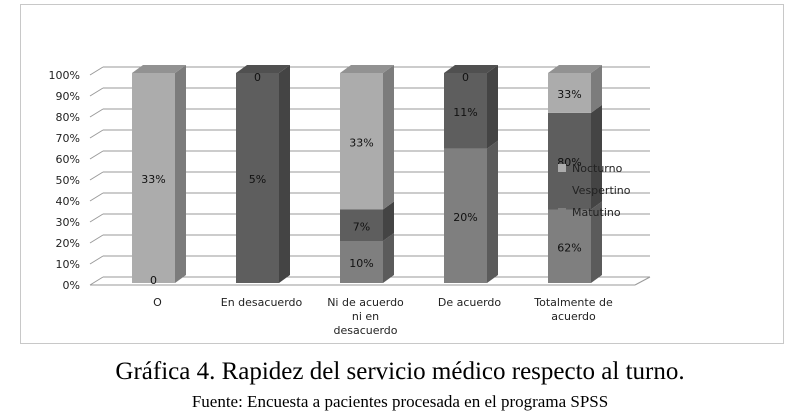 Image resolution: width=800 pixels, height=420 pixels. What do you see at coordinates (470, 302) in the screenshot?
I see `x-tick-label: De acuerdo` at bounding box center [470, 302].